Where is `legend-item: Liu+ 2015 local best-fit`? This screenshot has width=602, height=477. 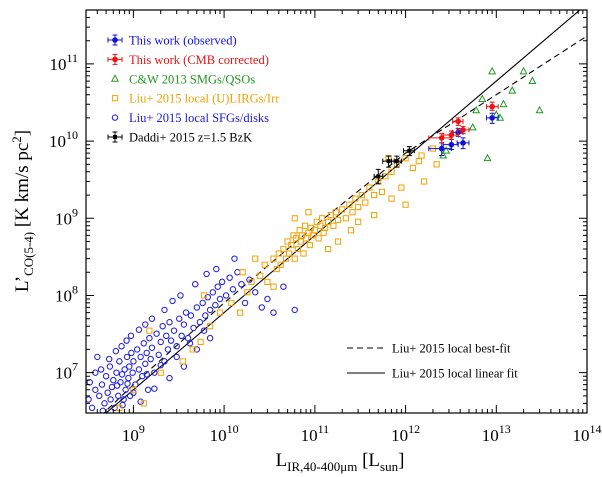 legend-item: Liu+ 2015 local best-fit is located at coordinates (429, 349).